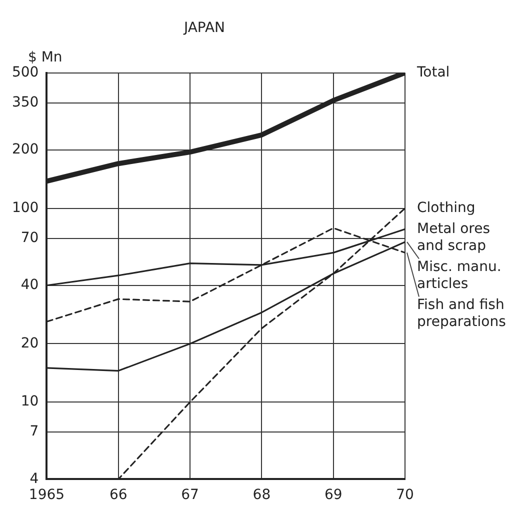  I want to click on x-tick-label: 67, so click(190, 495).